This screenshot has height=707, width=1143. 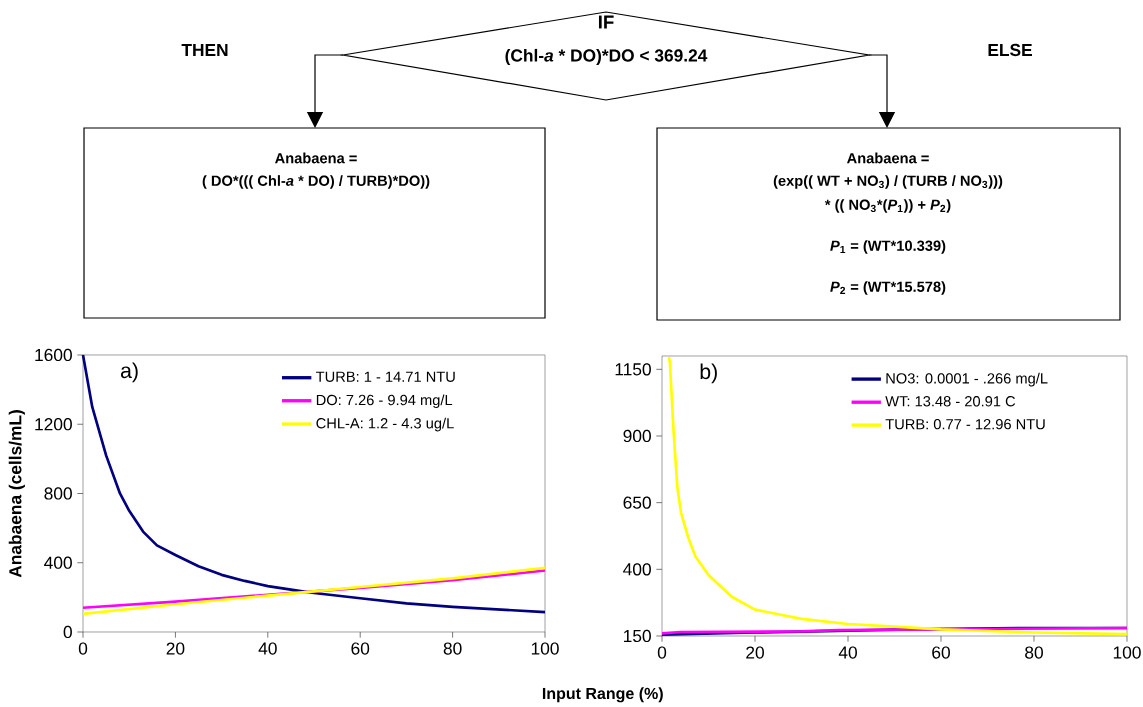 I want to click on line-series, so click(x=314, y=591).